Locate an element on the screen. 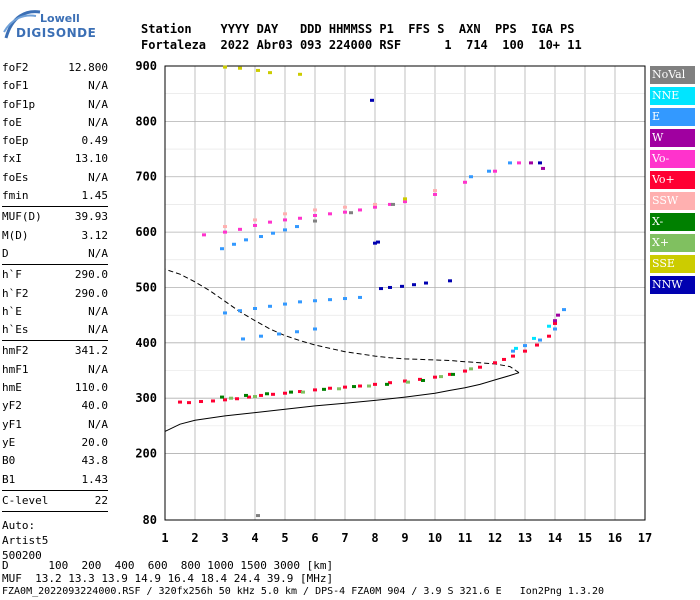 Image resolution: width=700 pixels, height=600 pixels. param-row: yF2 40.0 is located at coordinates (55, 406).